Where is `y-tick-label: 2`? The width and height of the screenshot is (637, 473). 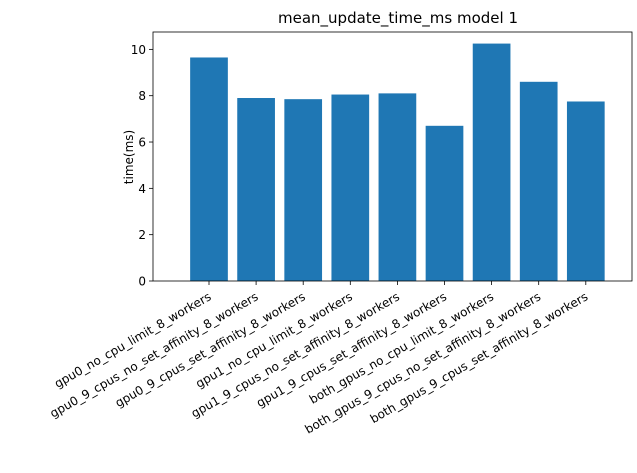
y-tick-label: 2 is located at coordinates (142, 235).